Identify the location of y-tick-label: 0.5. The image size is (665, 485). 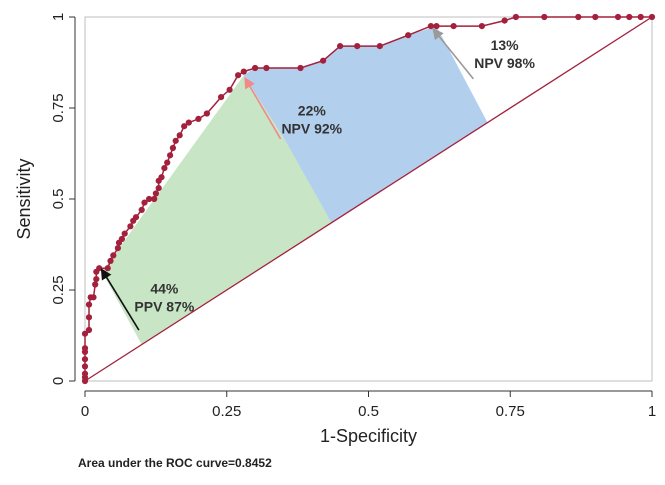
(58, 199).